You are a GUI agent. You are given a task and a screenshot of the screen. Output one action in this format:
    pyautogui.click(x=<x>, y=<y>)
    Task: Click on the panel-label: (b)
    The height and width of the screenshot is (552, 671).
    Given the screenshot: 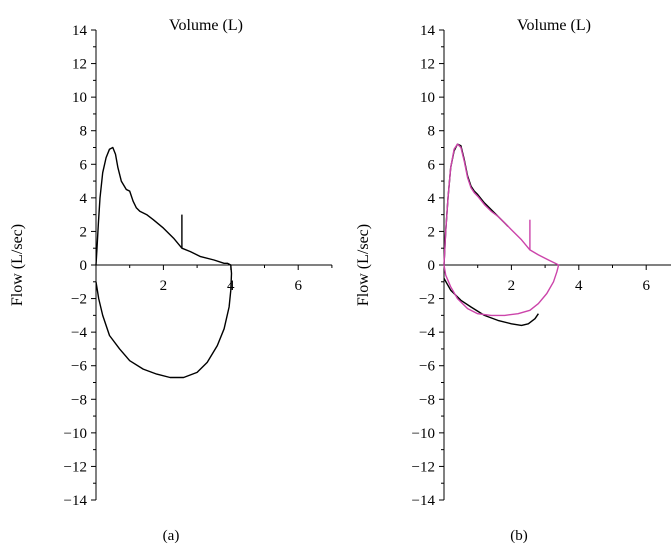 What is the action you would take?
    pyautogui.click(x=519, y=536)
    